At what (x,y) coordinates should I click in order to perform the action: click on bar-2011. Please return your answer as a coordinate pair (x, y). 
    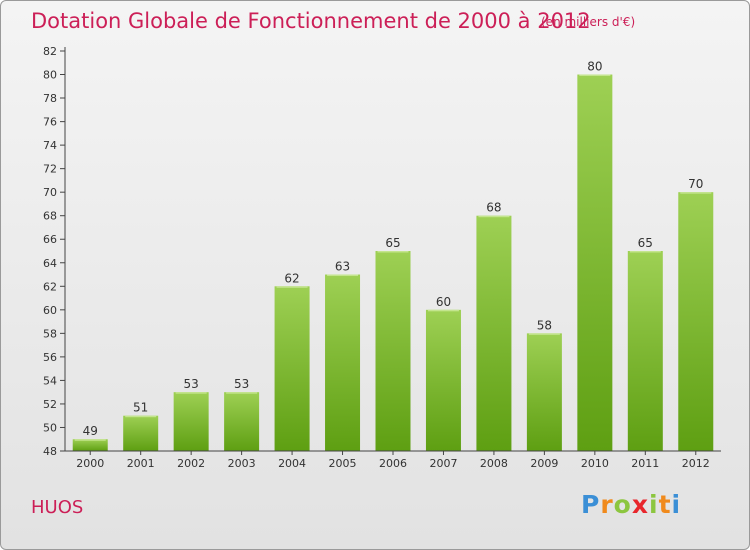
    Looking at the image, I should click on (645, 351).